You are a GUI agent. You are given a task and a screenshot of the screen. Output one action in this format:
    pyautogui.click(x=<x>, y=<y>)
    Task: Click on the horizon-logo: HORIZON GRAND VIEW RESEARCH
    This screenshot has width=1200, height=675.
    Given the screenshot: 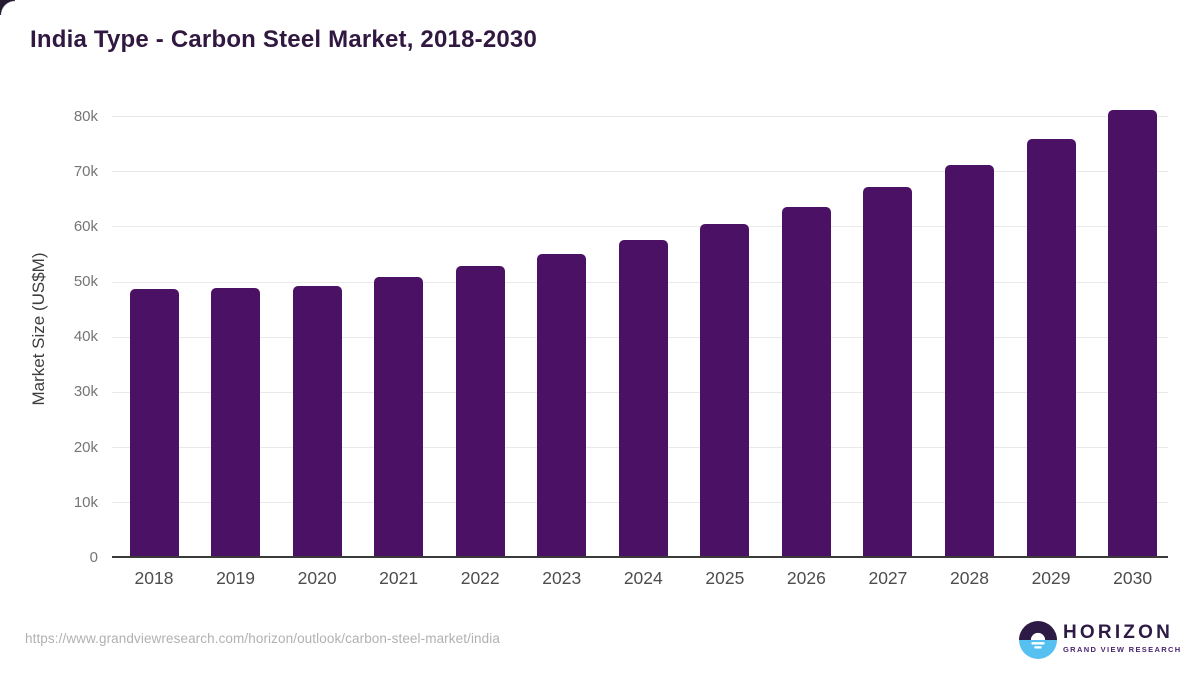 What is the action you would take?
    pyautogui.click(x=1100, y=641)
    